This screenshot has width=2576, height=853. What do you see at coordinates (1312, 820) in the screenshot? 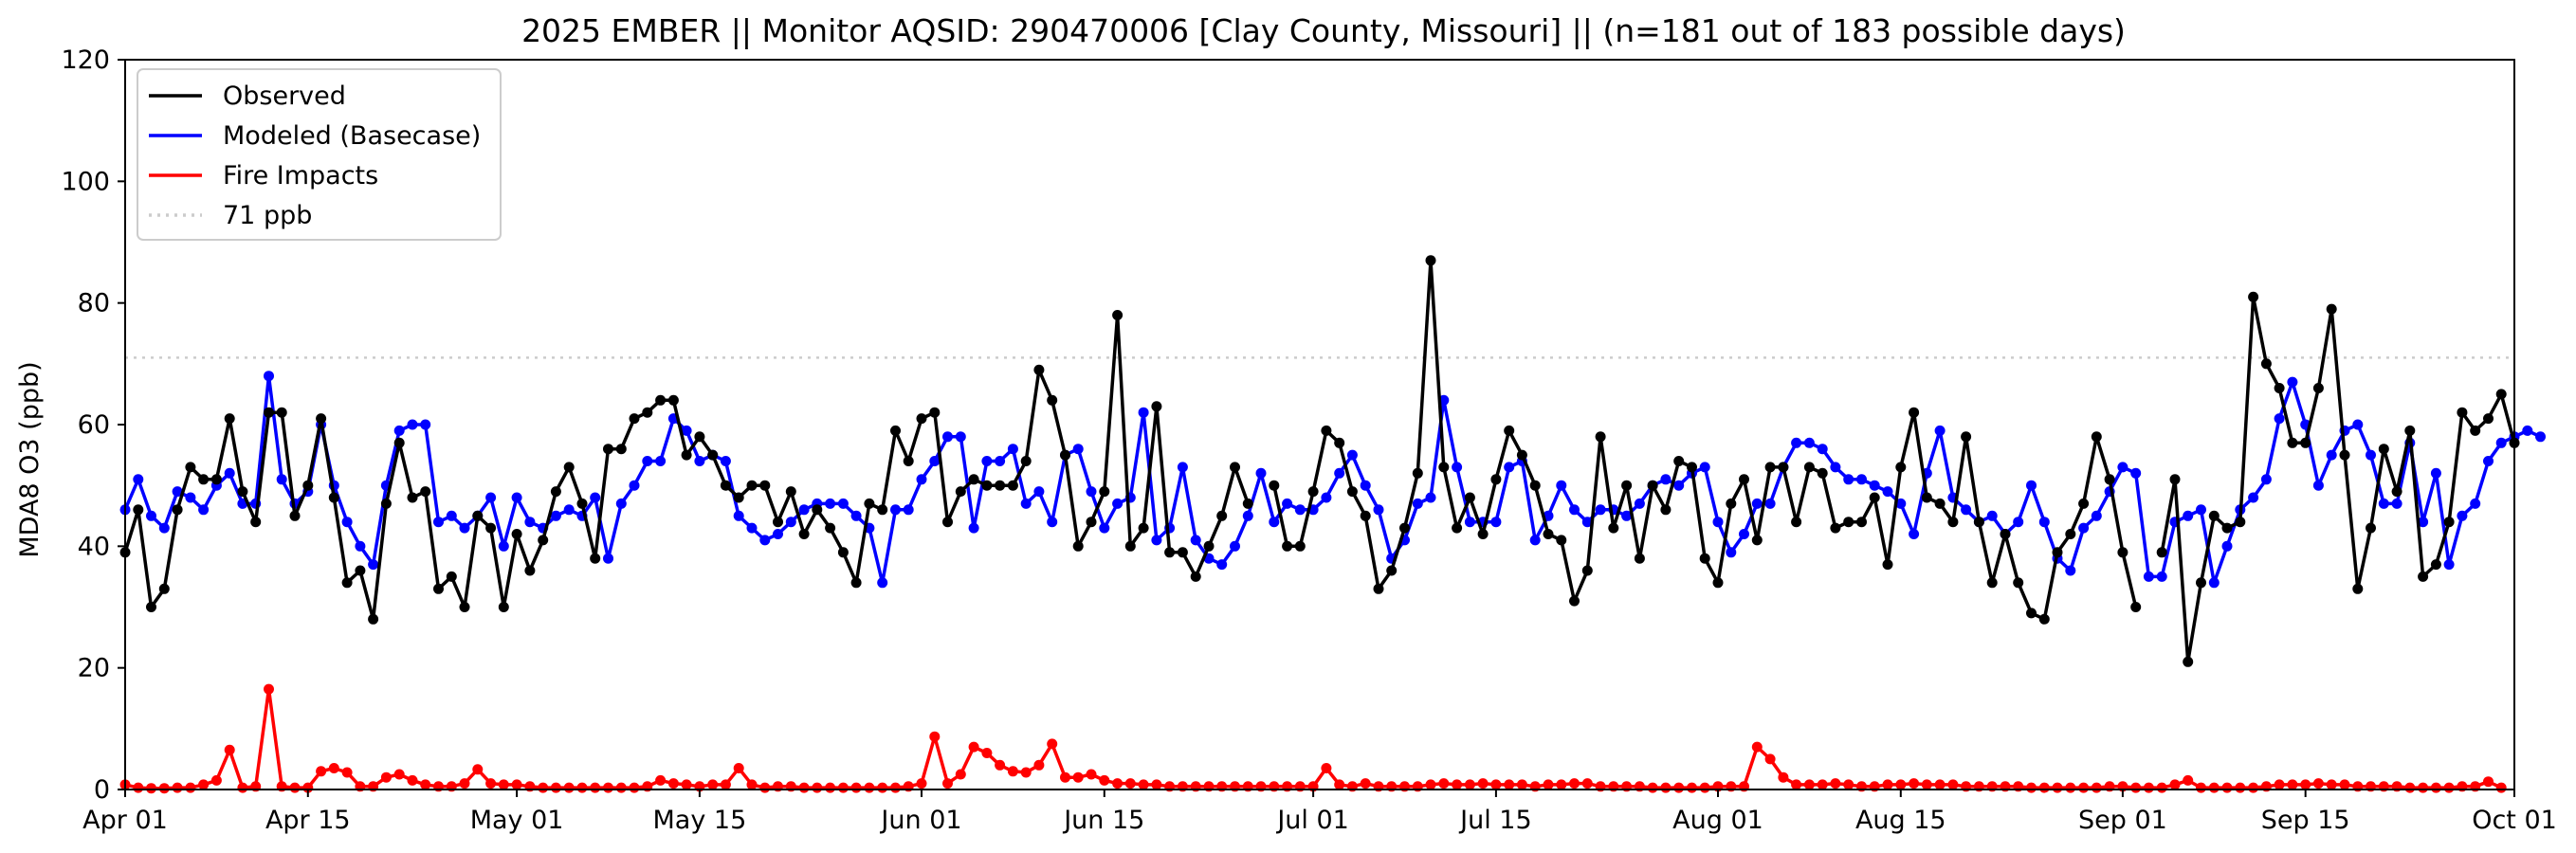
I see `x-tick-label: Jul 01` at bounding box center [1312, 820].